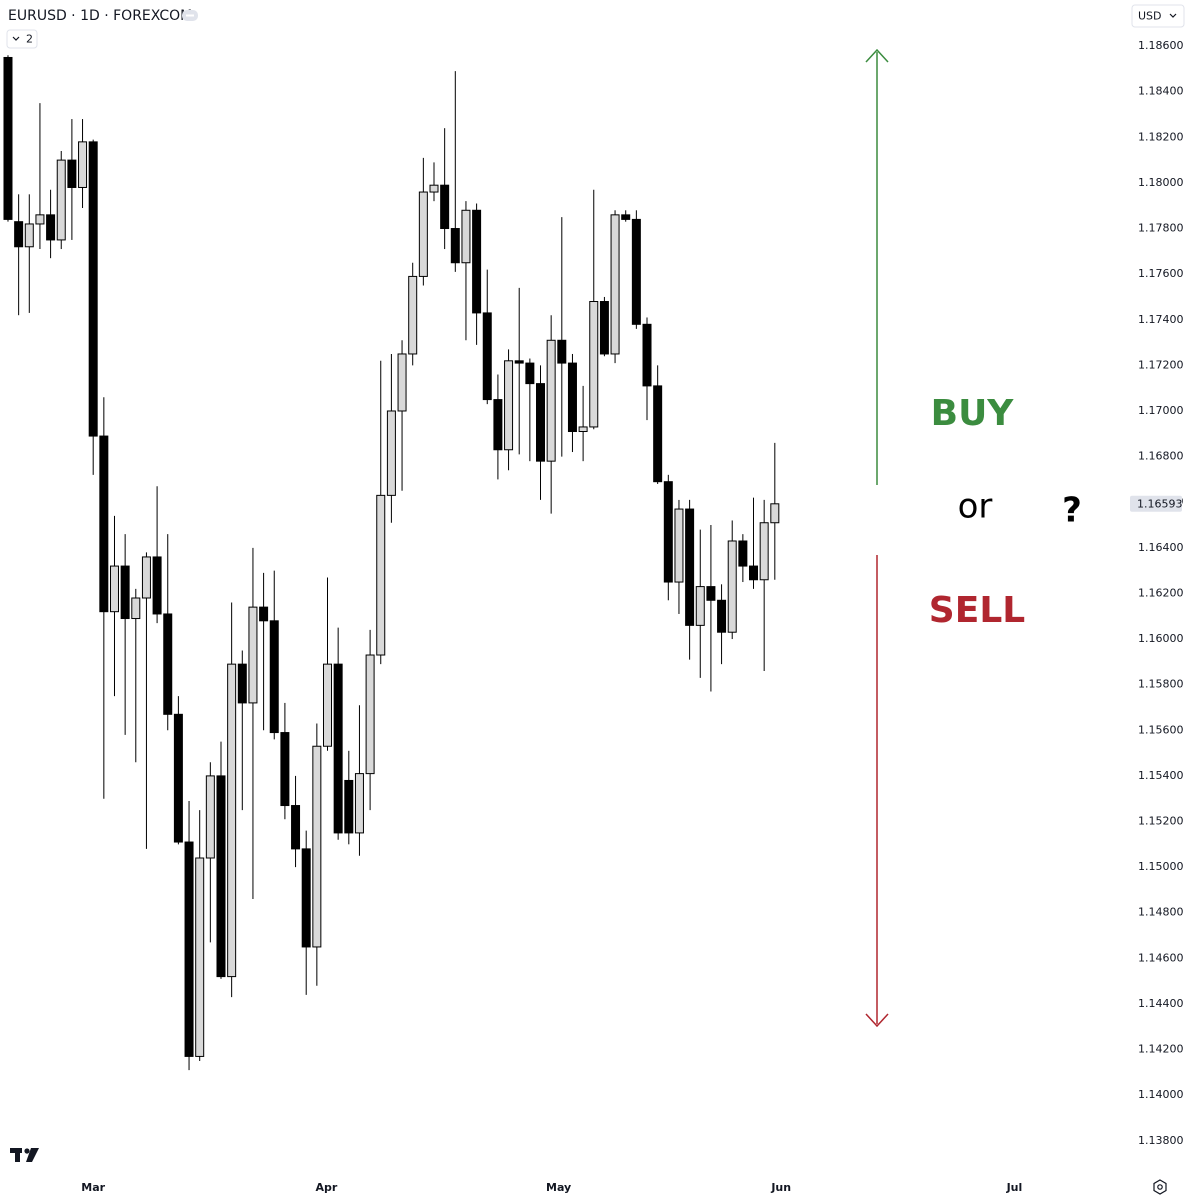  What do you see at coordinates (16, 38) in the screenshot?
I see `collapse-chevron` at bounding box center [16, 38].